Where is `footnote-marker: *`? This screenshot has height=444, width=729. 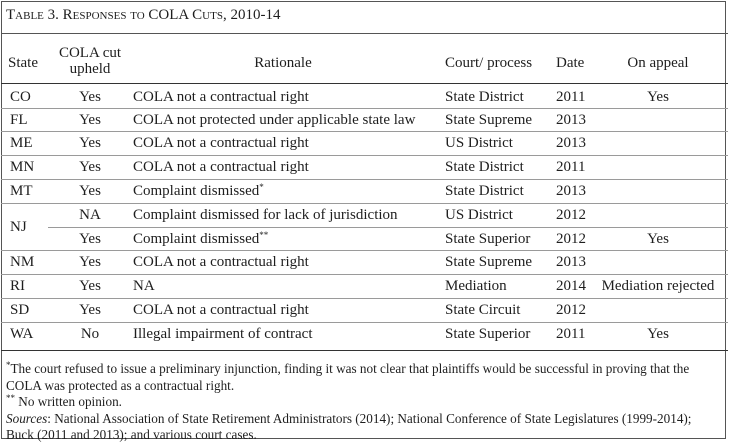
footnote-marker: * is located at coordinates (261, 187).